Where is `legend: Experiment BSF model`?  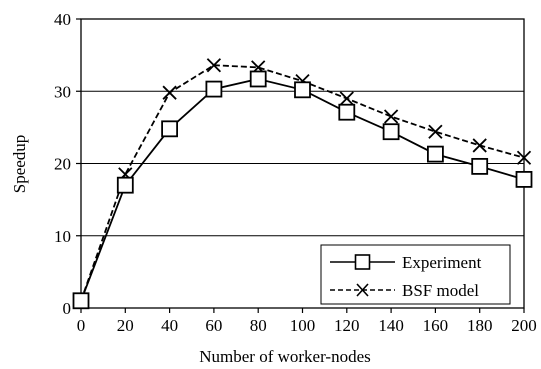 legend: Experiment BSF model is located at coordinates (415, 274).